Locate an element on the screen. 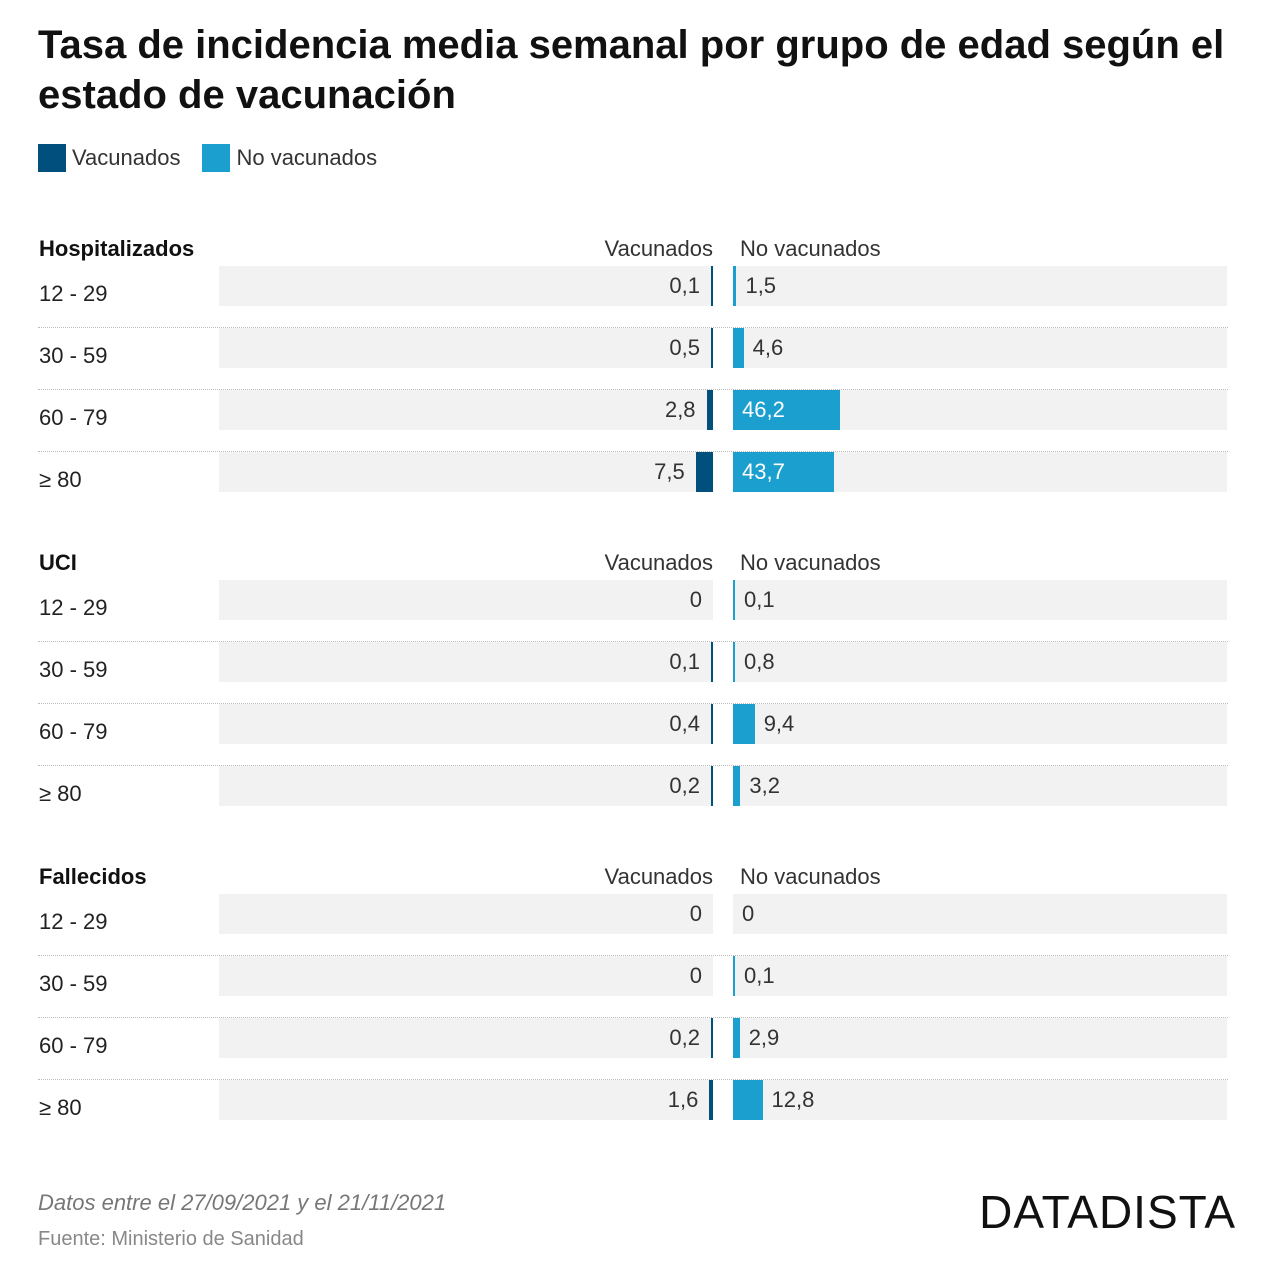  table-row: 60 - 79 0,4 9,4 is located at coordinates (633, 735).